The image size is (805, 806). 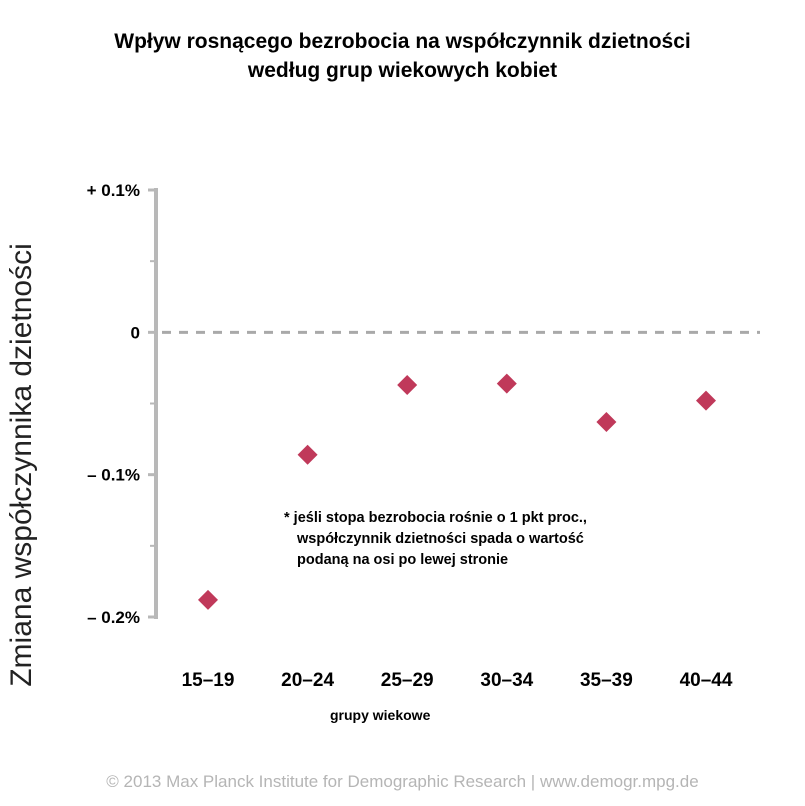 What do you see at coordinates (440, 539) in the screenshot?
I see `footnote-line-2: współczynnik dzietności spada o wartość` at bounding box center [440, 539].